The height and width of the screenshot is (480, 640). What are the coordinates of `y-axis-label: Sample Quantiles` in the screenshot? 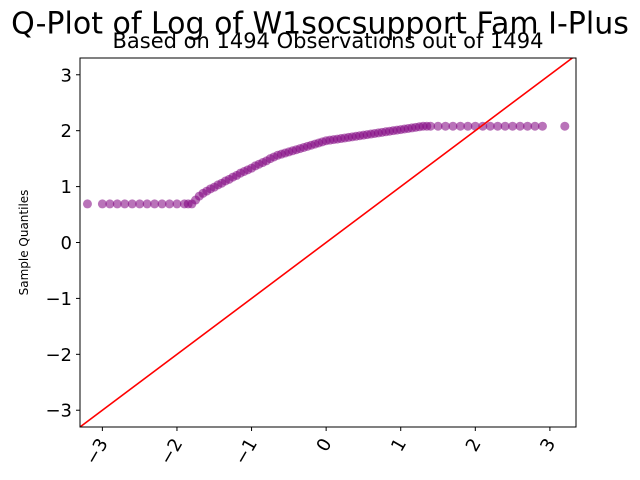 It's located at (24, 243).